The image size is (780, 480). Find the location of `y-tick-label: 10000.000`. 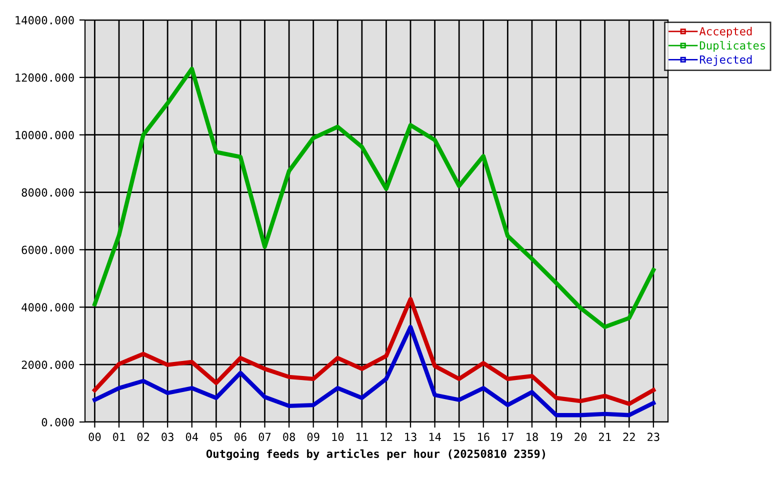

y-tick-label: 10000.000 is located at coordinates (45, 135).